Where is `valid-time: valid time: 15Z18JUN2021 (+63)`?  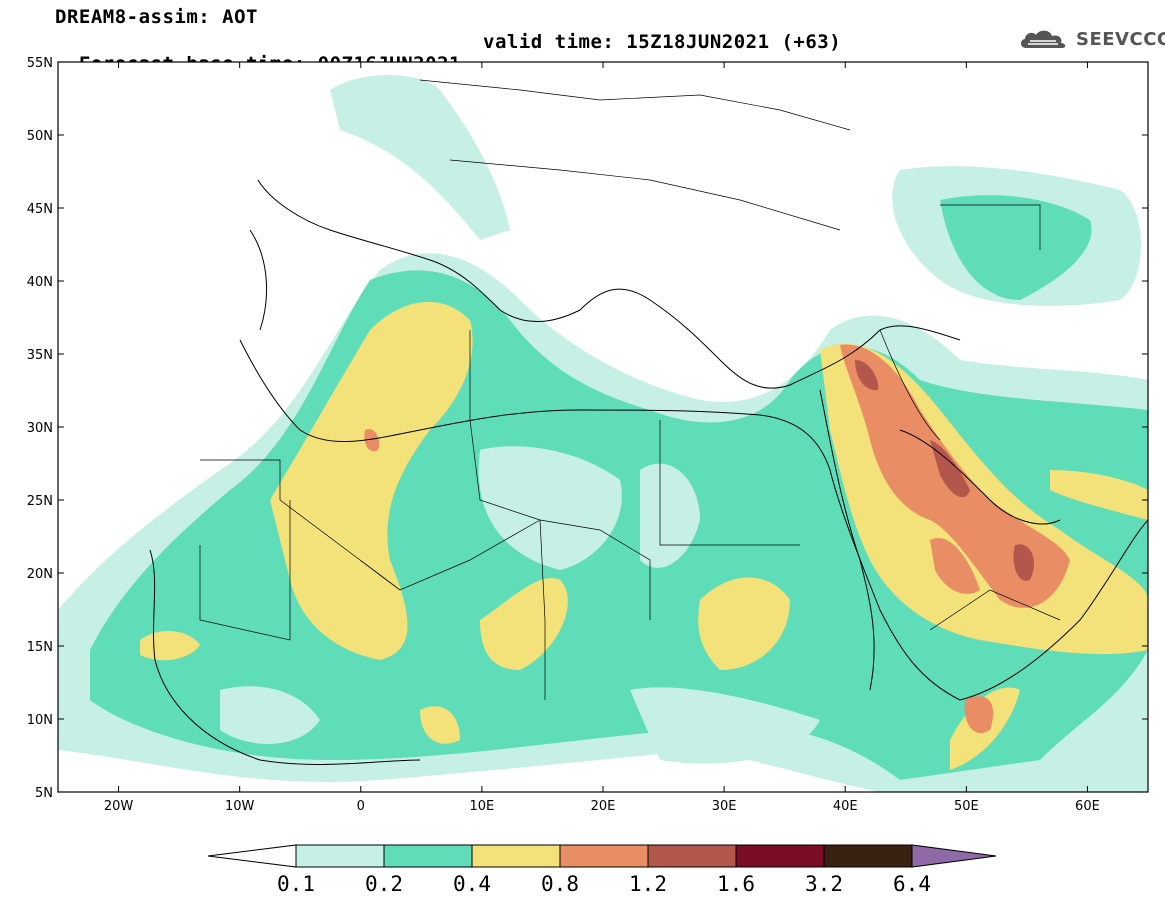
valid-time: valid time: 15Z18JUN2021 (+63) is located at coordinates (662, 42).